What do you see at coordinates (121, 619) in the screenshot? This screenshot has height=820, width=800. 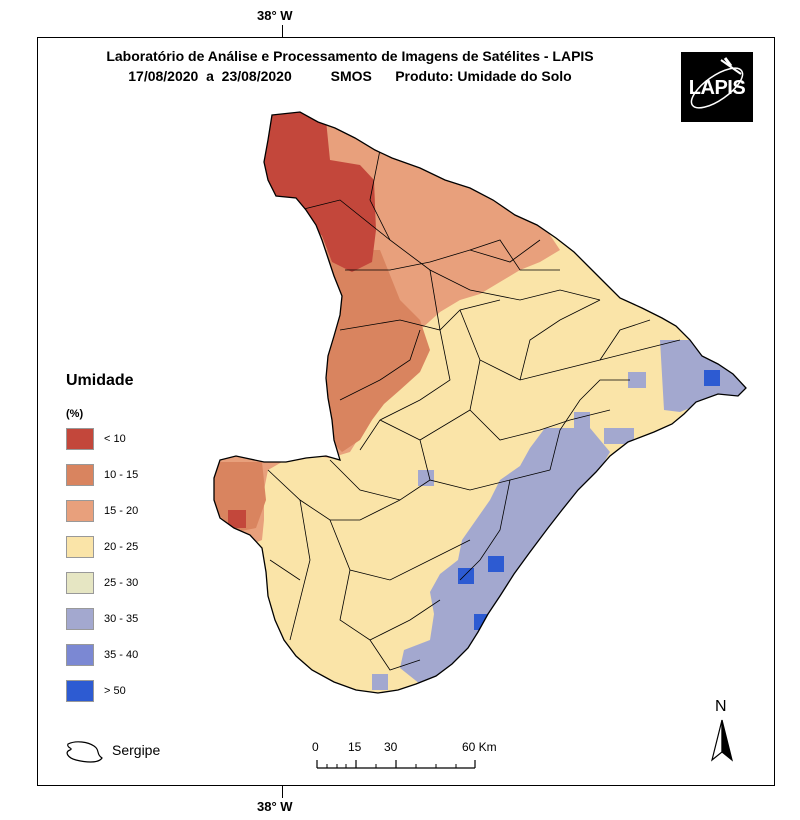 I see `legend-label: 30 - 35` at bounding box center [121, 619].